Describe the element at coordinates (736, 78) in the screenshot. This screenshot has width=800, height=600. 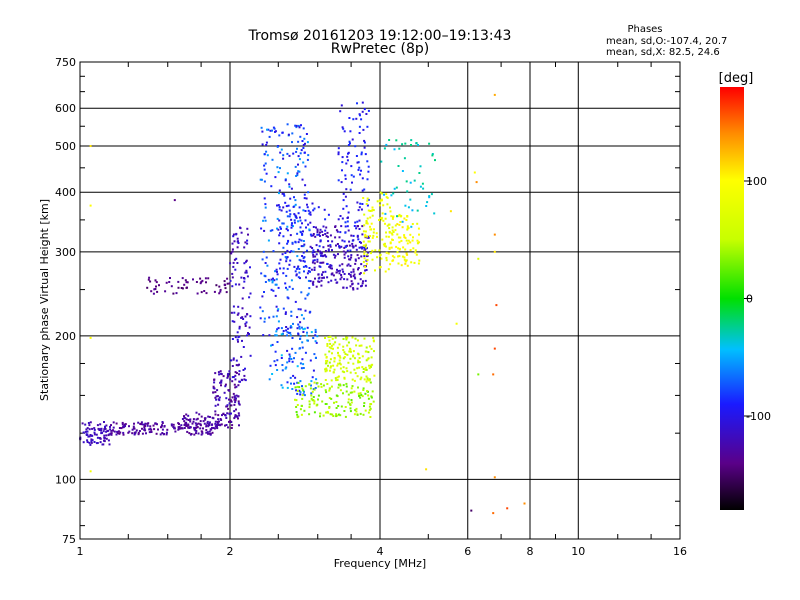
I see `colorbar-label: [deg]` at that location.